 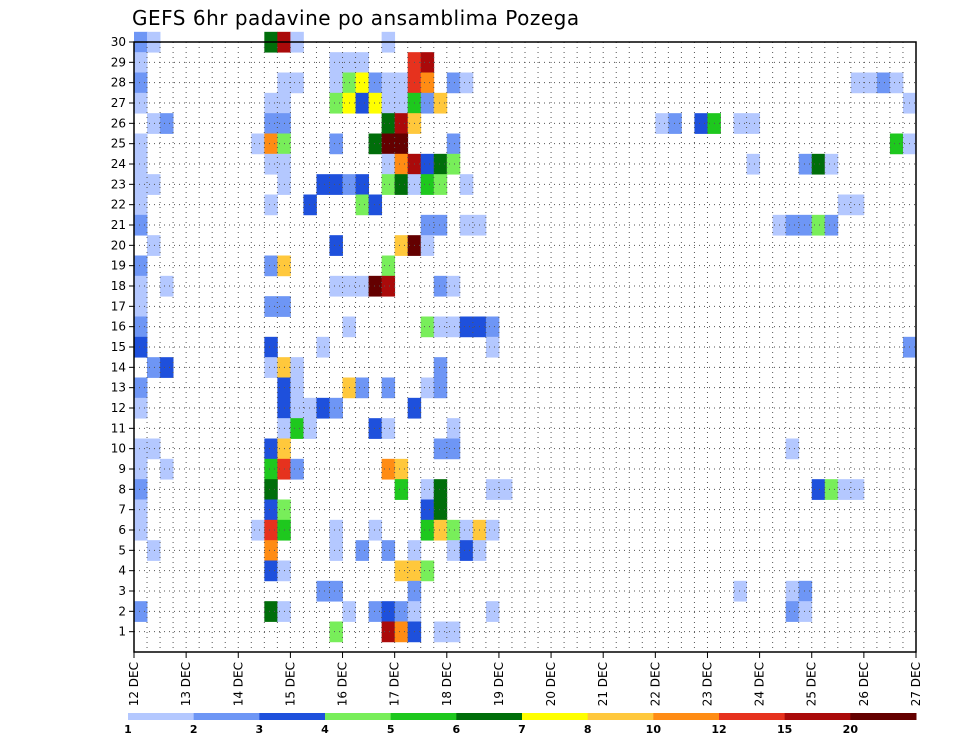 What do you see at coordinates (760, 684) in the screenshot?
I see `x-tick-label: 24 DEC` at bounding box center [760, 684].